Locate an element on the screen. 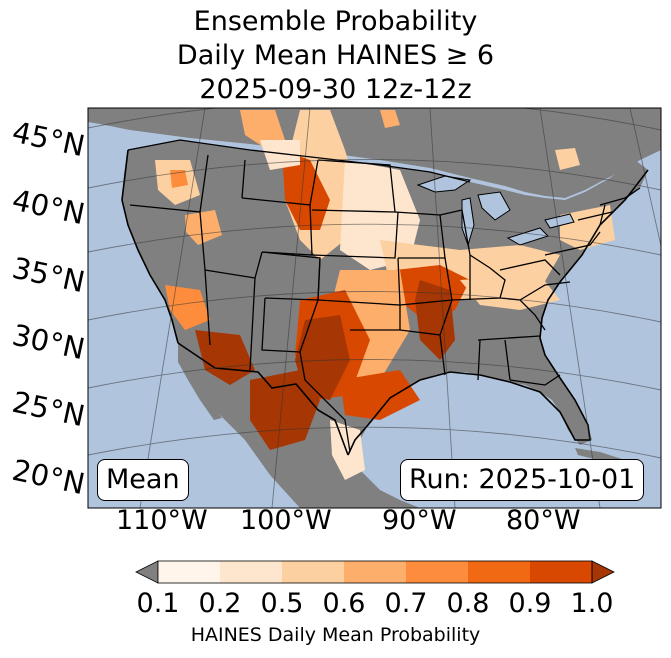 The image size is (671, 658). colorbar-over-arrow is located at coordinates (603, 572).